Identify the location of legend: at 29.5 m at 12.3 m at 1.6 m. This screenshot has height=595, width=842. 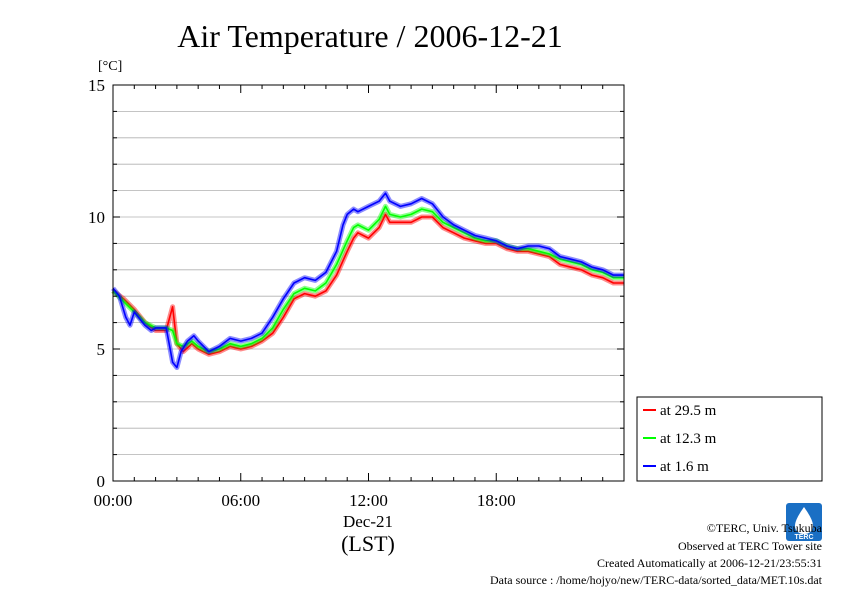
(729, 439).